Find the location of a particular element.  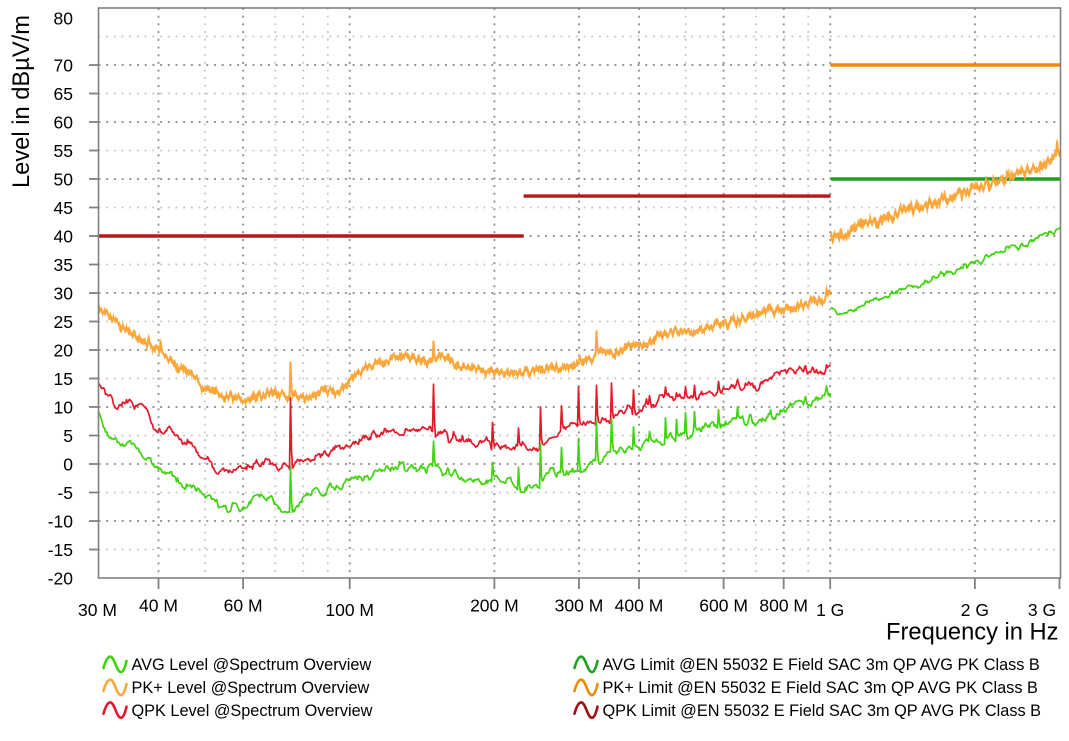

svg-text: 65 is located at coordinates (63, 94).